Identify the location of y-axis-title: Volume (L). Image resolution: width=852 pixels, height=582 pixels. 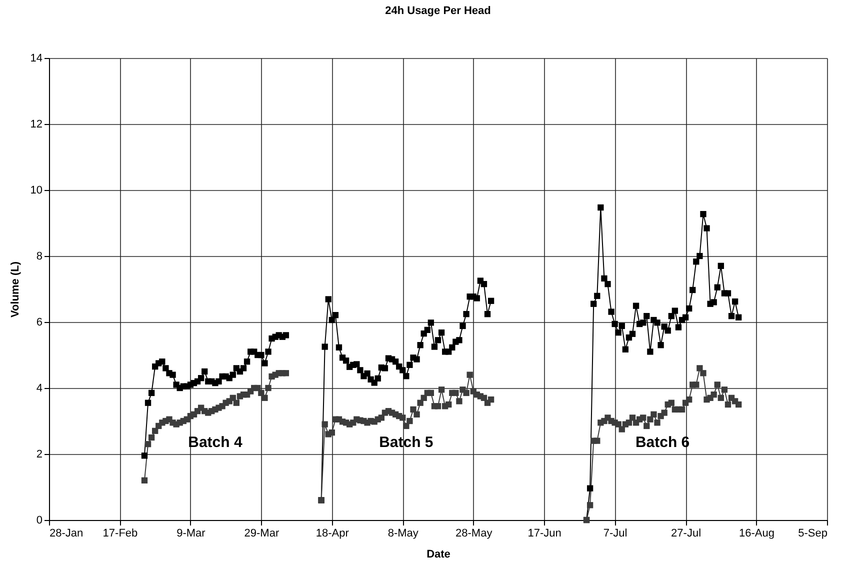
(15, 289).